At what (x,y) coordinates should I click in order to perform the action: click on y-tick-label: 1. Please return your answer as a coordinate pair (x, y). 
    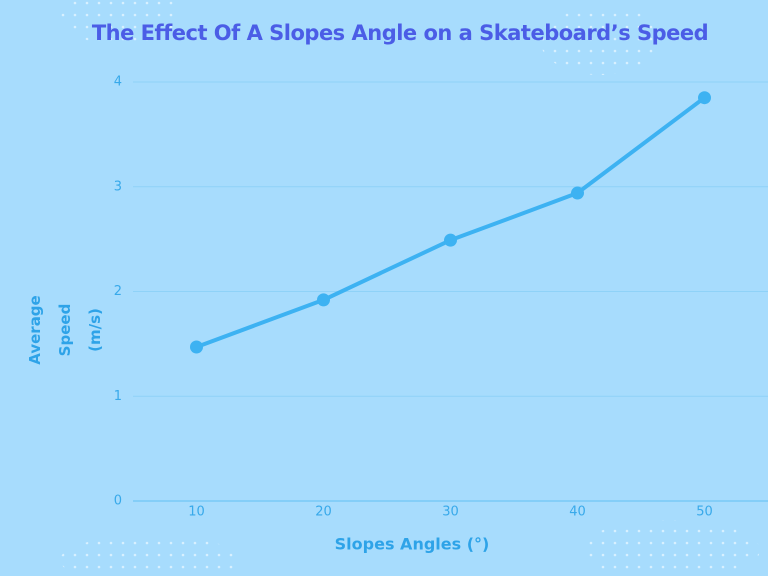
    Looking at the image, I should click on (118, 396).